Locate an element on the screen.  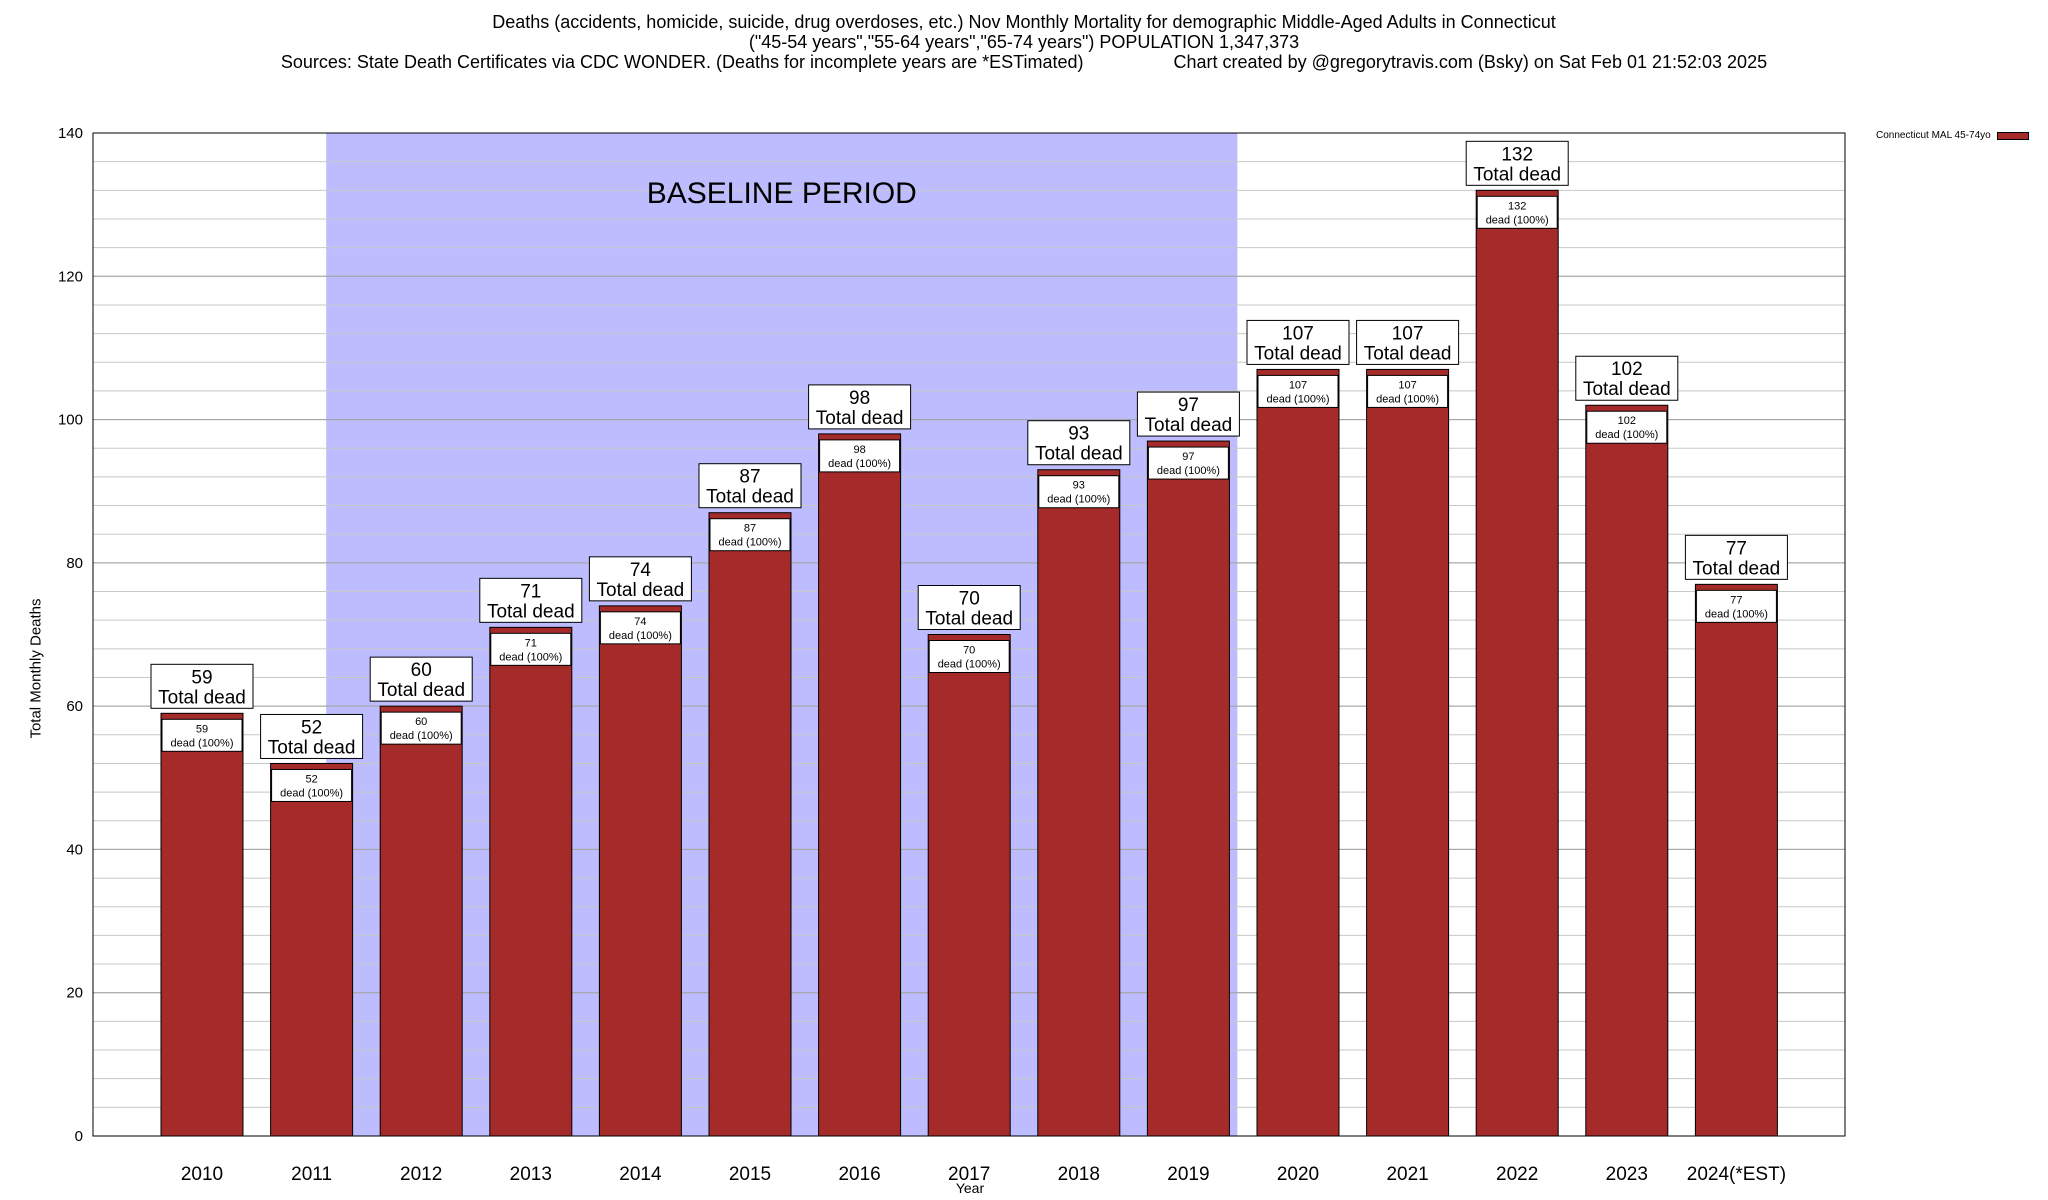
y-tick-label: 80 is located at coordinates (74, 563).